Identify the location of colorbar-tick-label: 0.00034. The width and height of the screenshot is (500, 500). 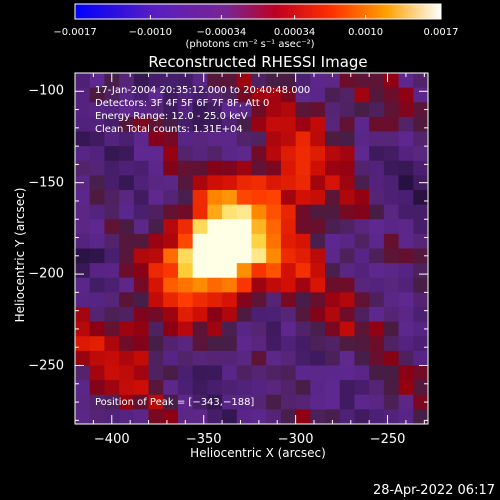
(294, 32).